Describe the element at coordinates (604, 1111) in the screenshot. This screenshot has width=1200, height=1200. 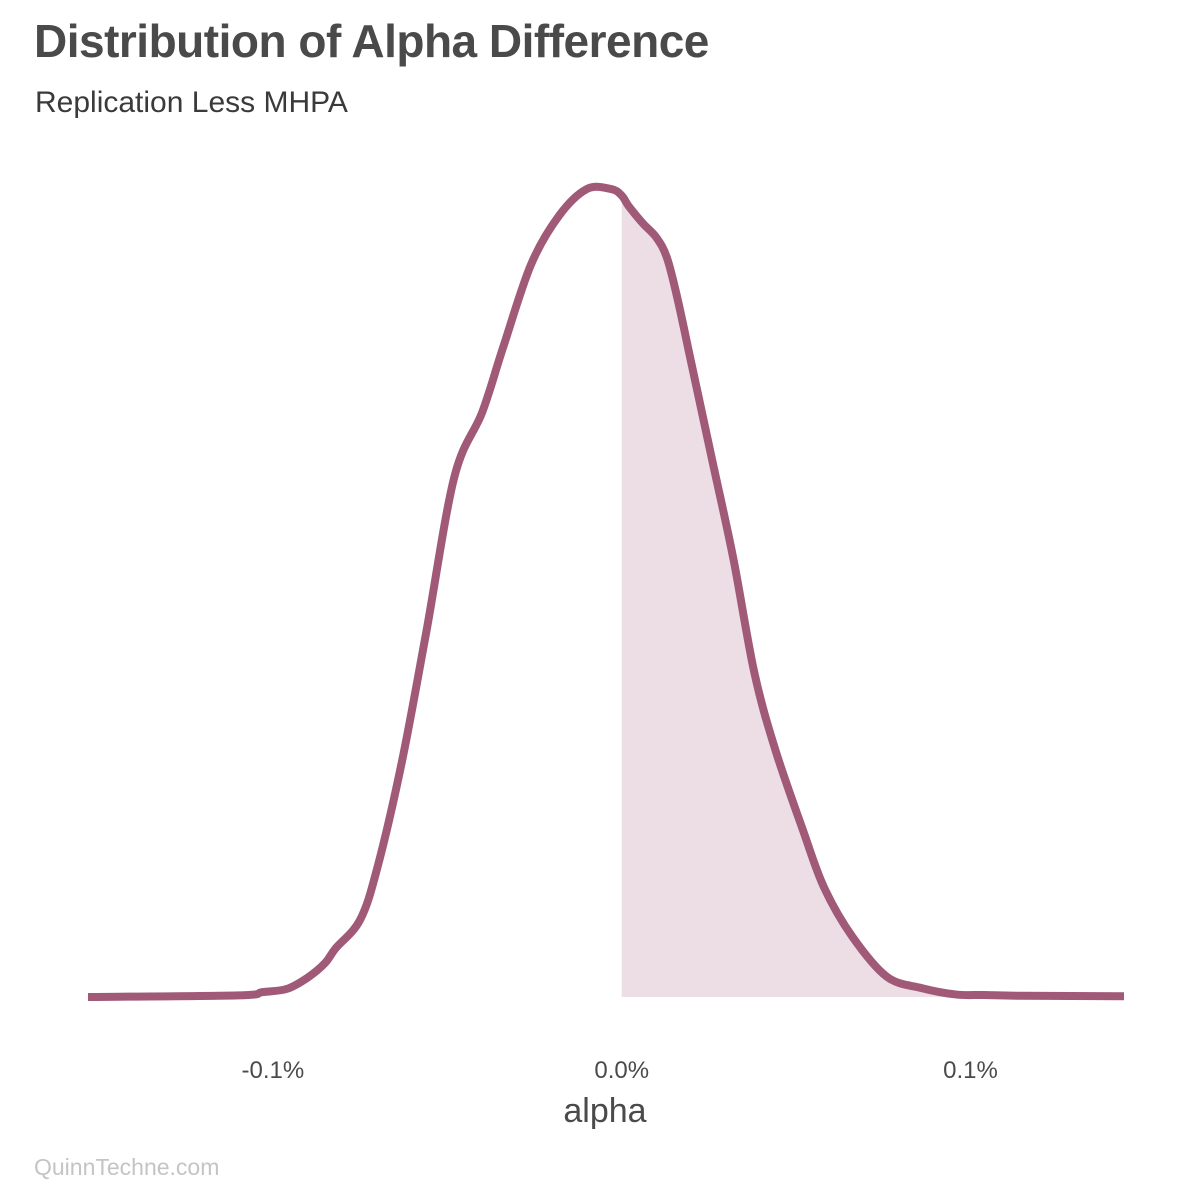
I see `x-axis-title: alpha` at that location.